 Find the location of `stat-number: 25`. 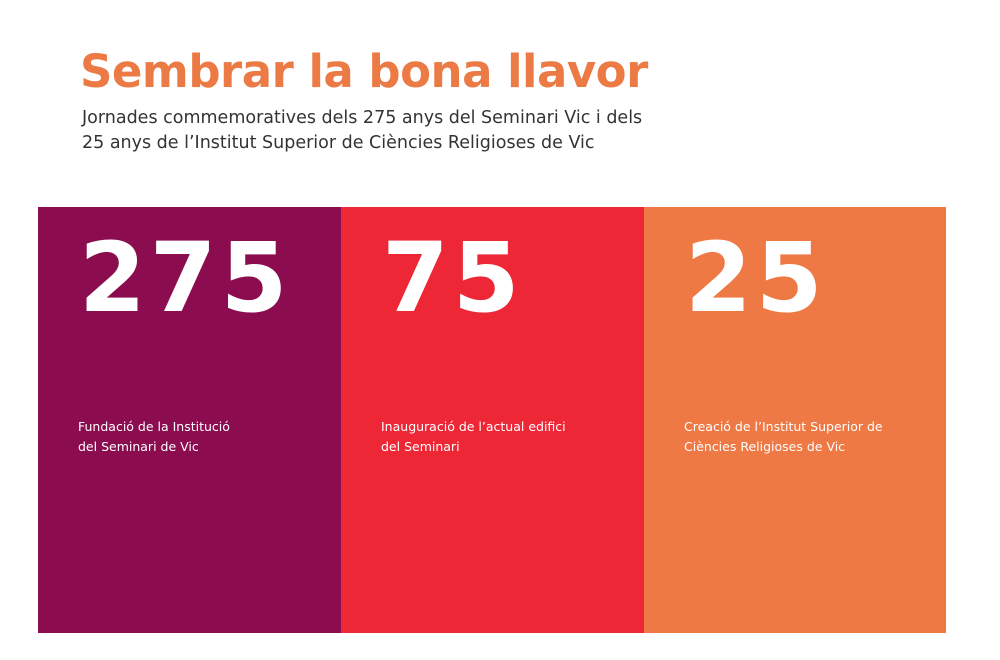

stat-number: 25 is located at coordinates (756, 278).